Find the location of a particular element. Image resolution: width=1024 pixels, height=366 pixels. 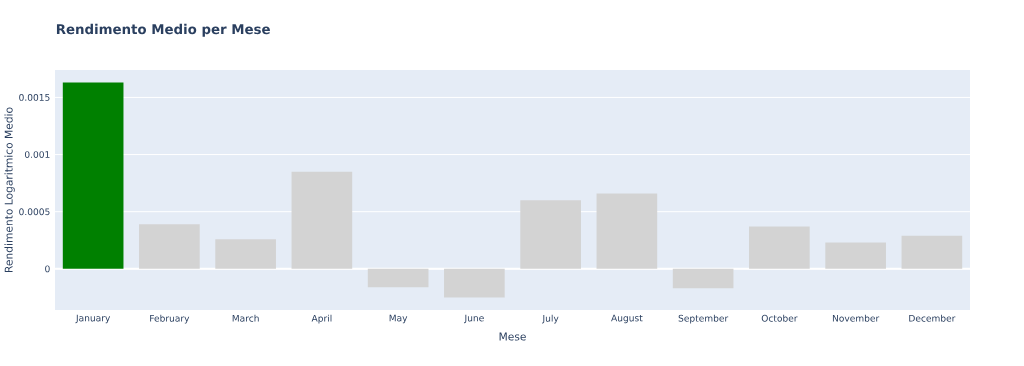

x-tick-label: March is located at coordinates (245, 318).